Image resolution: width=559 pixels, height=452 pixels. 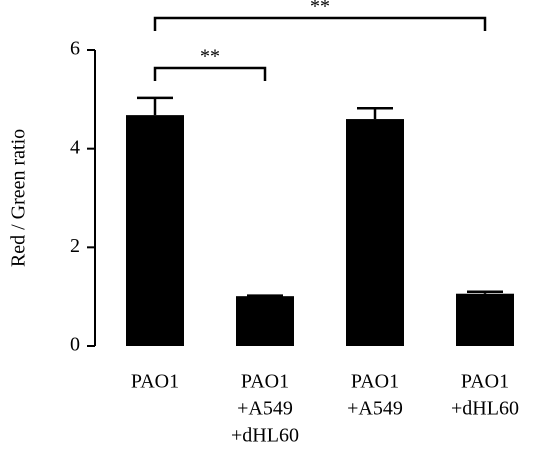 I want to click on y-tick-label: 4, so click(x=75, y=147).